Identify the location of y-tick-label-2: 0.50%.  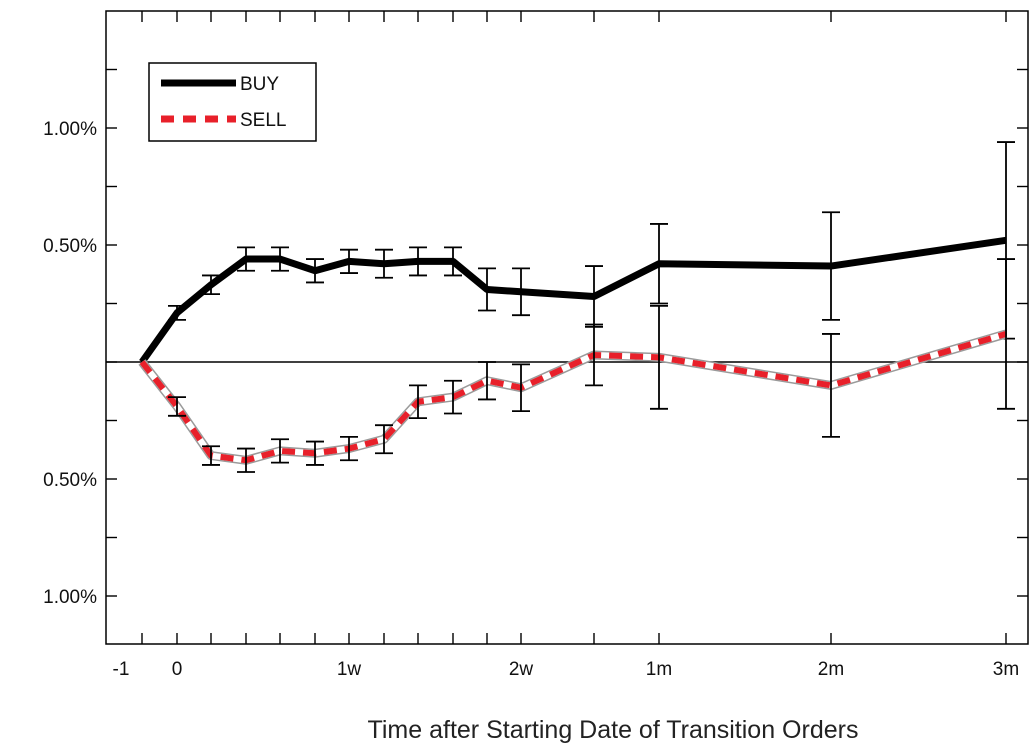
(70, 480).